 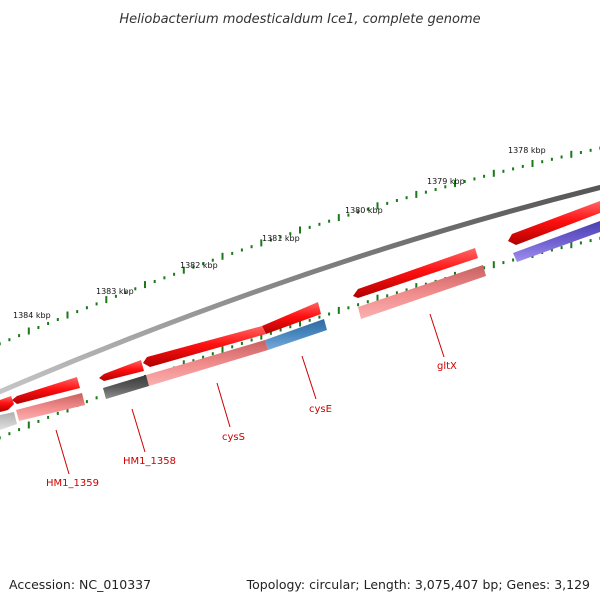 I want to click on cds-bar-cysE, so click(x=296, y=334).